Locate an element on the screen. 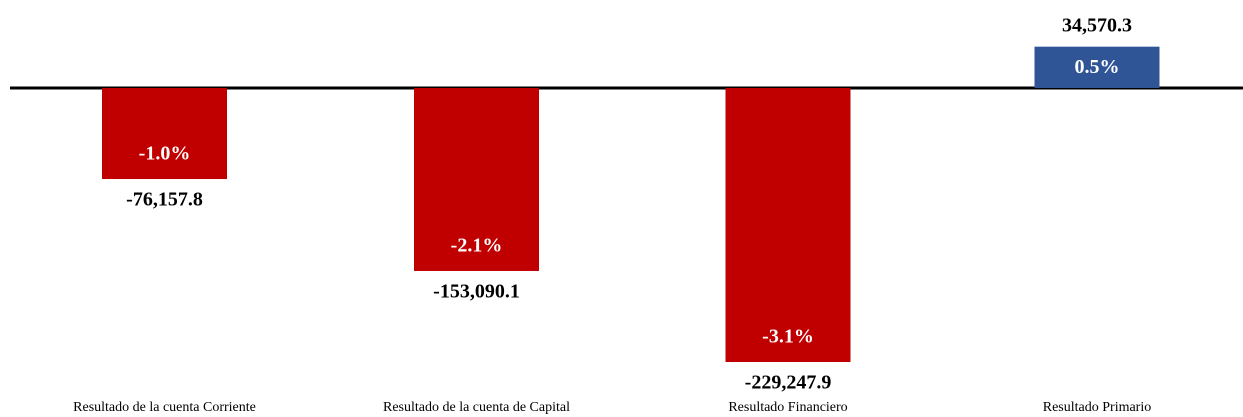 This screenshot has height=417, width=1243. category-label: Resultado de la cuenta de Capital is located at coordinates (476, 407).